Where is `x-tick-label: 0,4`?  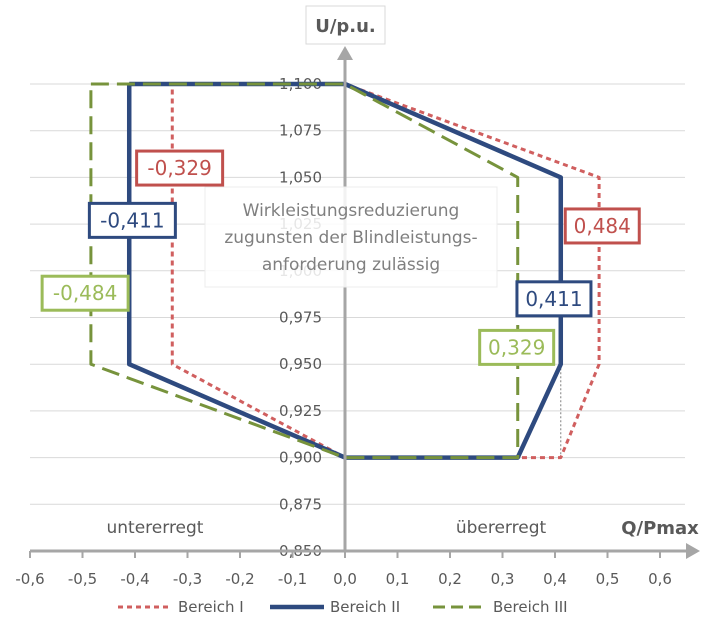 x-tick-label: 0,4 is located at coordinates (555, 579).